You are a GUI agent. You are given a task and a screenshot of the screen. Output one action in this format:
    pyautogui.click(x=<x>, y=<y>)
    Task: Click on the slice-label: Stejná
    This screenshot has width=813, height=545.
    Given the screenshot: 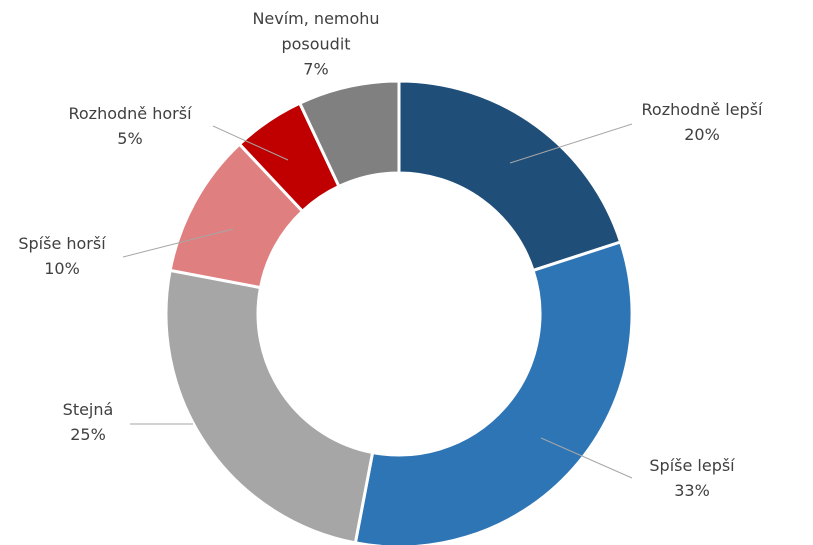 What is the action you would take?
    pyautogui.click(x=88, y=409)
    